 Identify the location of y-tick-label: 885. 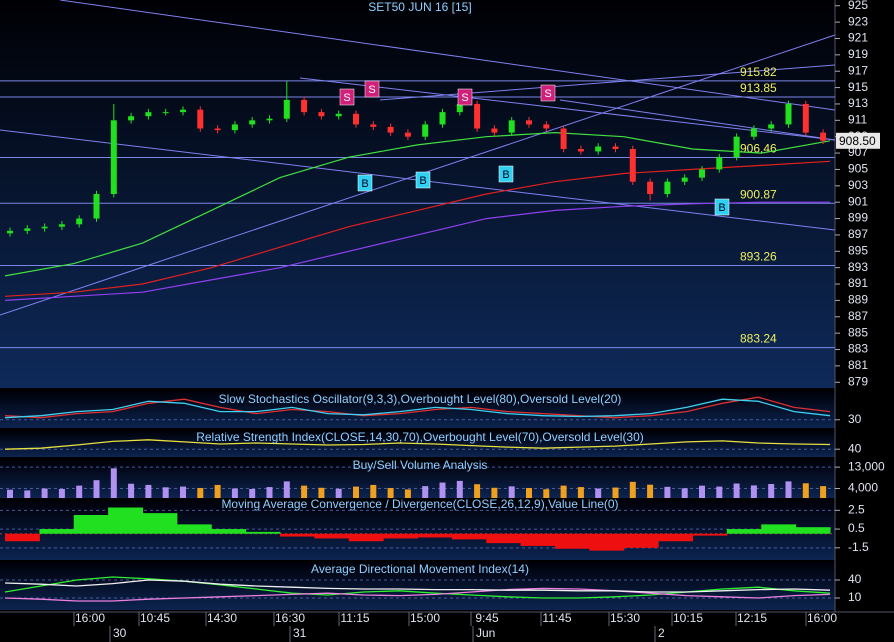
(858, 332).